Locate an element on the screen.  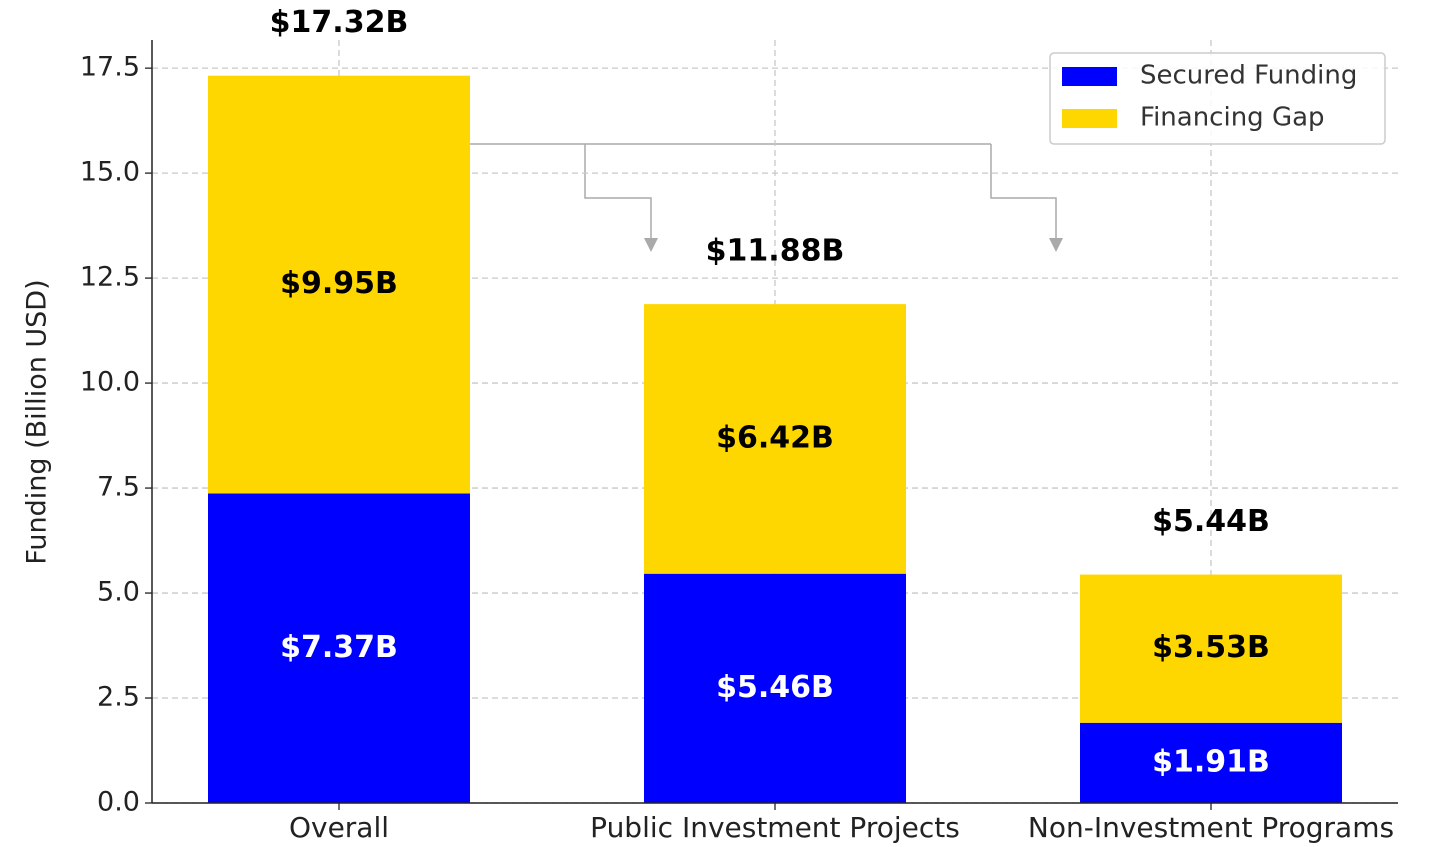
value-label: $1.91B is located at coordinates (1211, 761).